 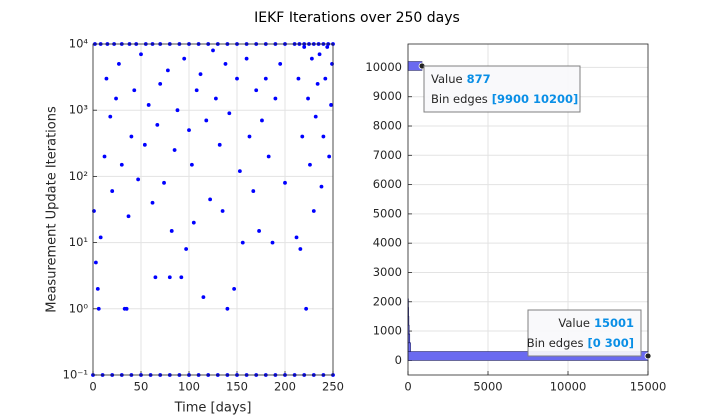 What do you see at coordinates (78, 176) in the screenshot?
I see `y-tick-label: 10²` at bounding box center [78, 176].